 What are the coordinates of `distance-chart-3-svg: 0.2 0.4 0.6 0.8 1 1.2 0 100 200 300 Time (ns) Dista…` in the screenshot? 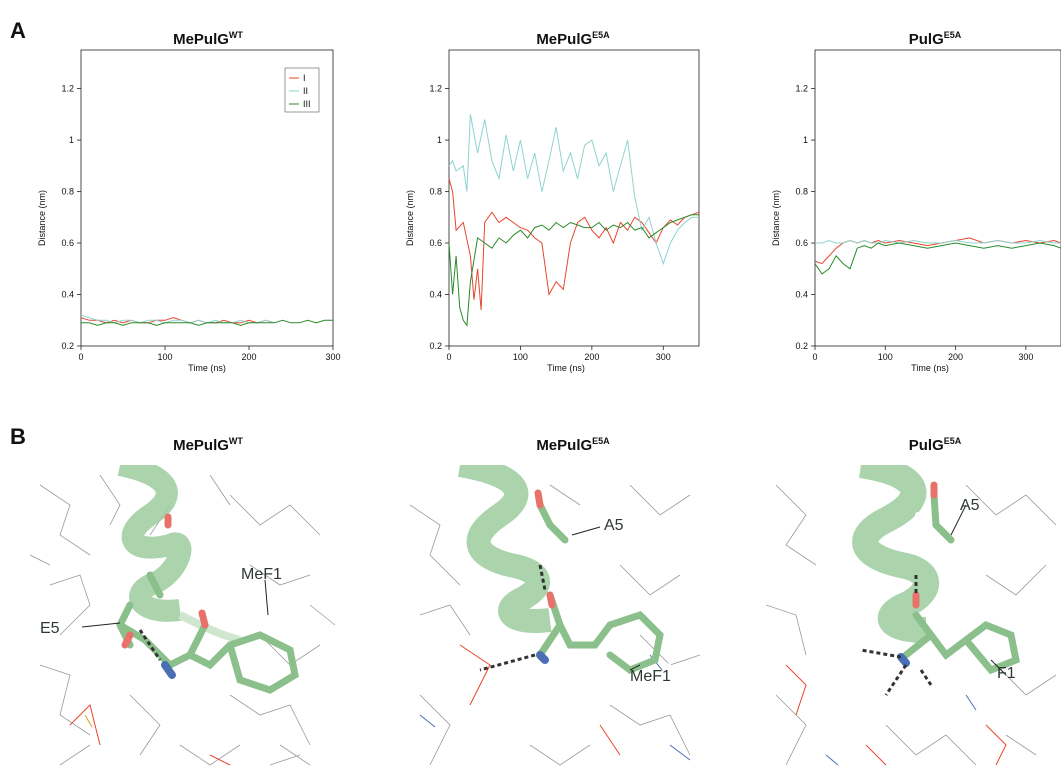 It's located at (916, 211).